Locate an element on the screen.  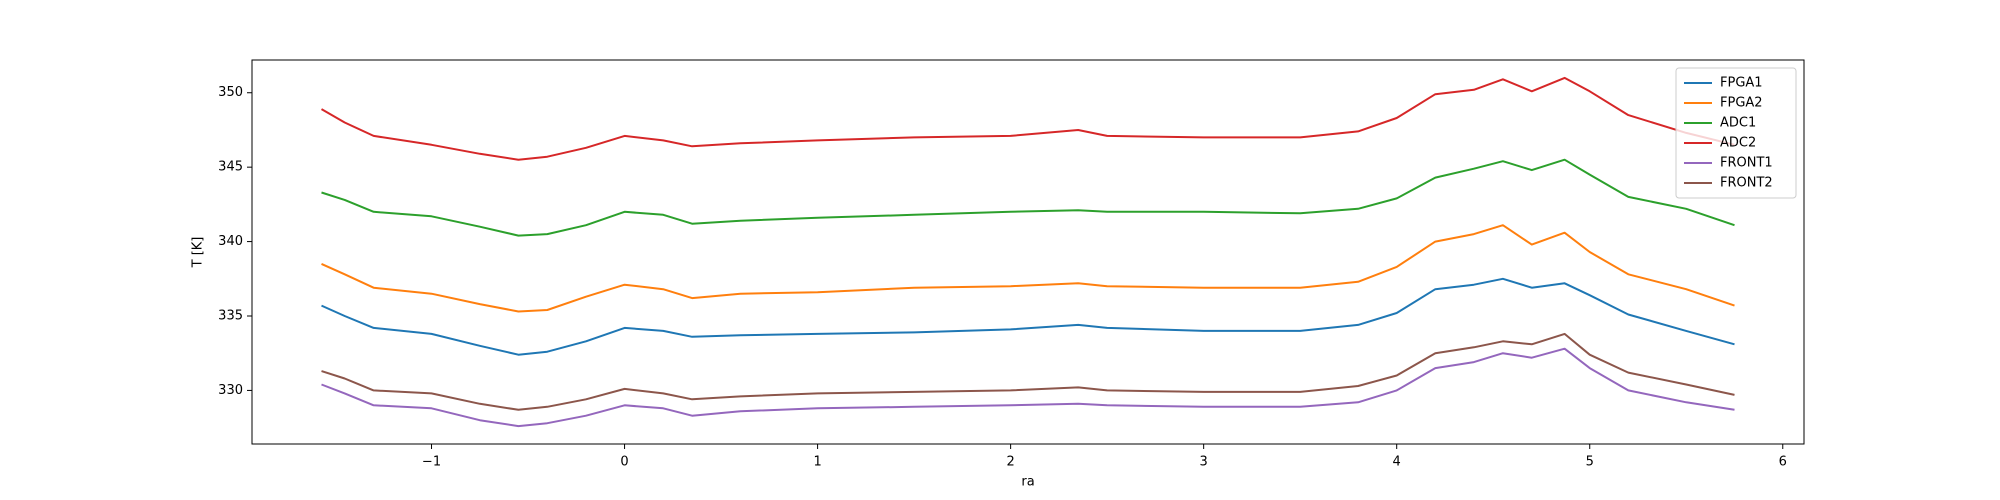
y-axis-label: T [K] is located at coordinates (198, 253).